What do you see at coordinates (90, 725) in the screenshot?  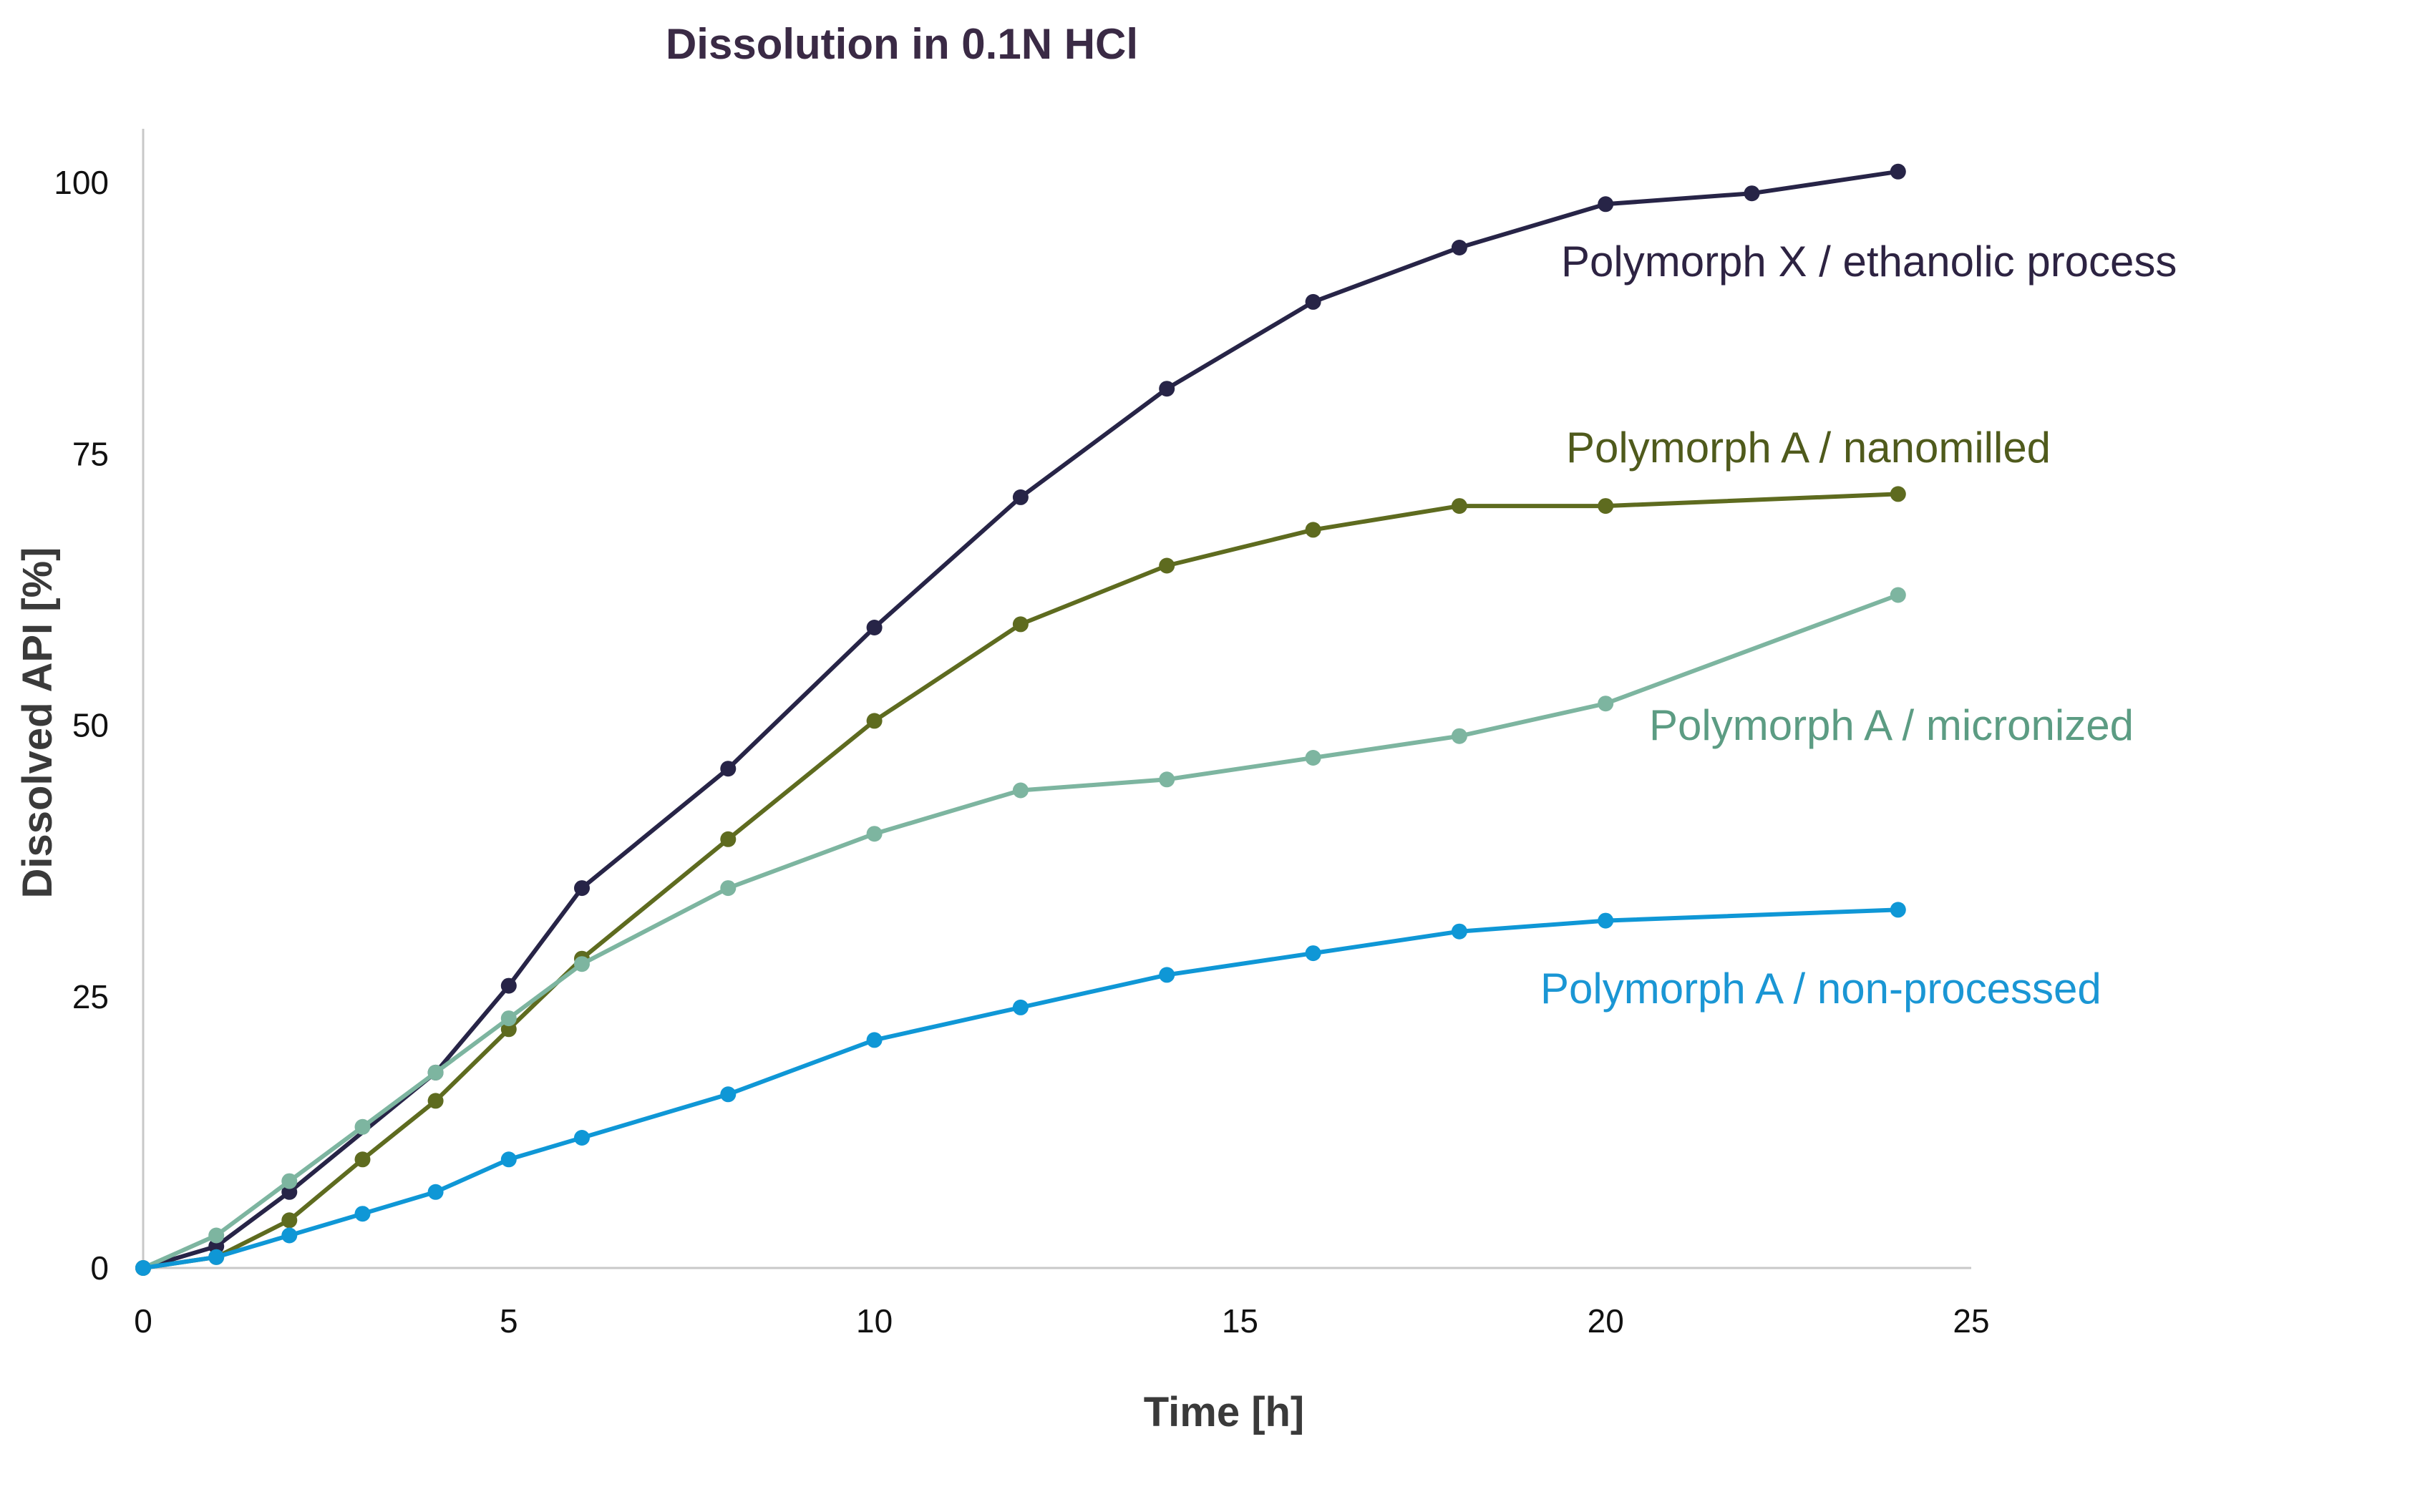 I see `y-tick-label: 50` at bounding box center [90, 725].